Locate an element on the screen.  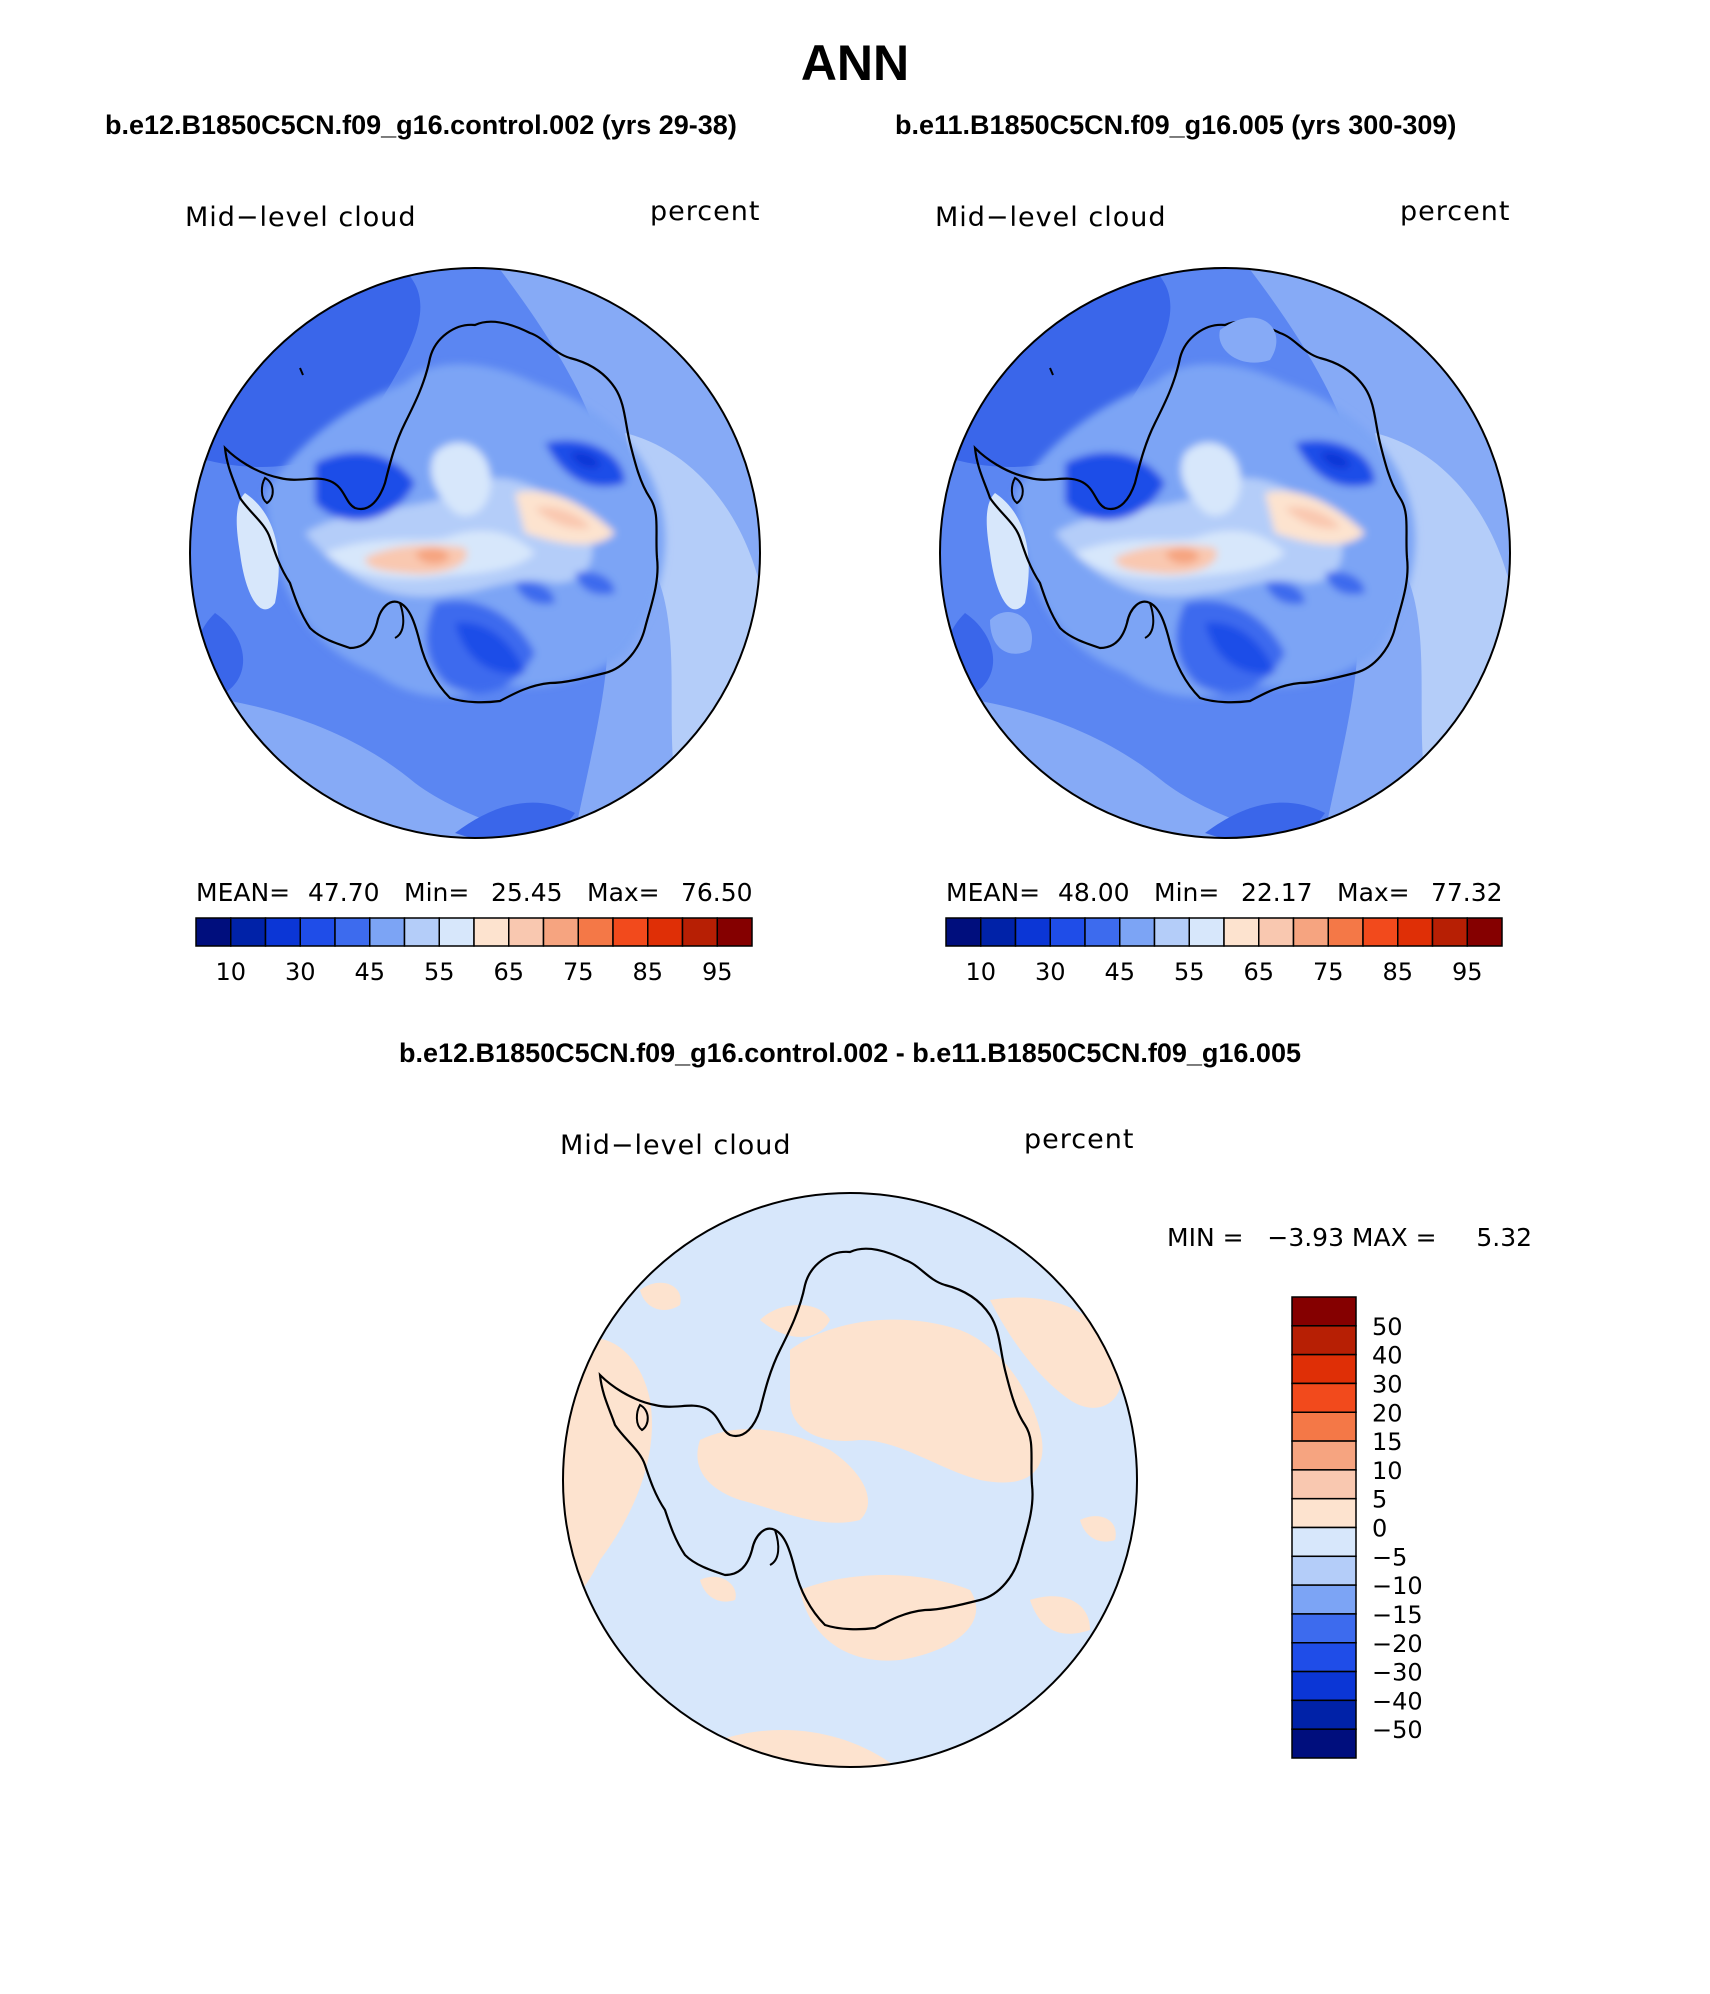
colorbar-tick-label: −40 is located at coordinates (1397, 1701).